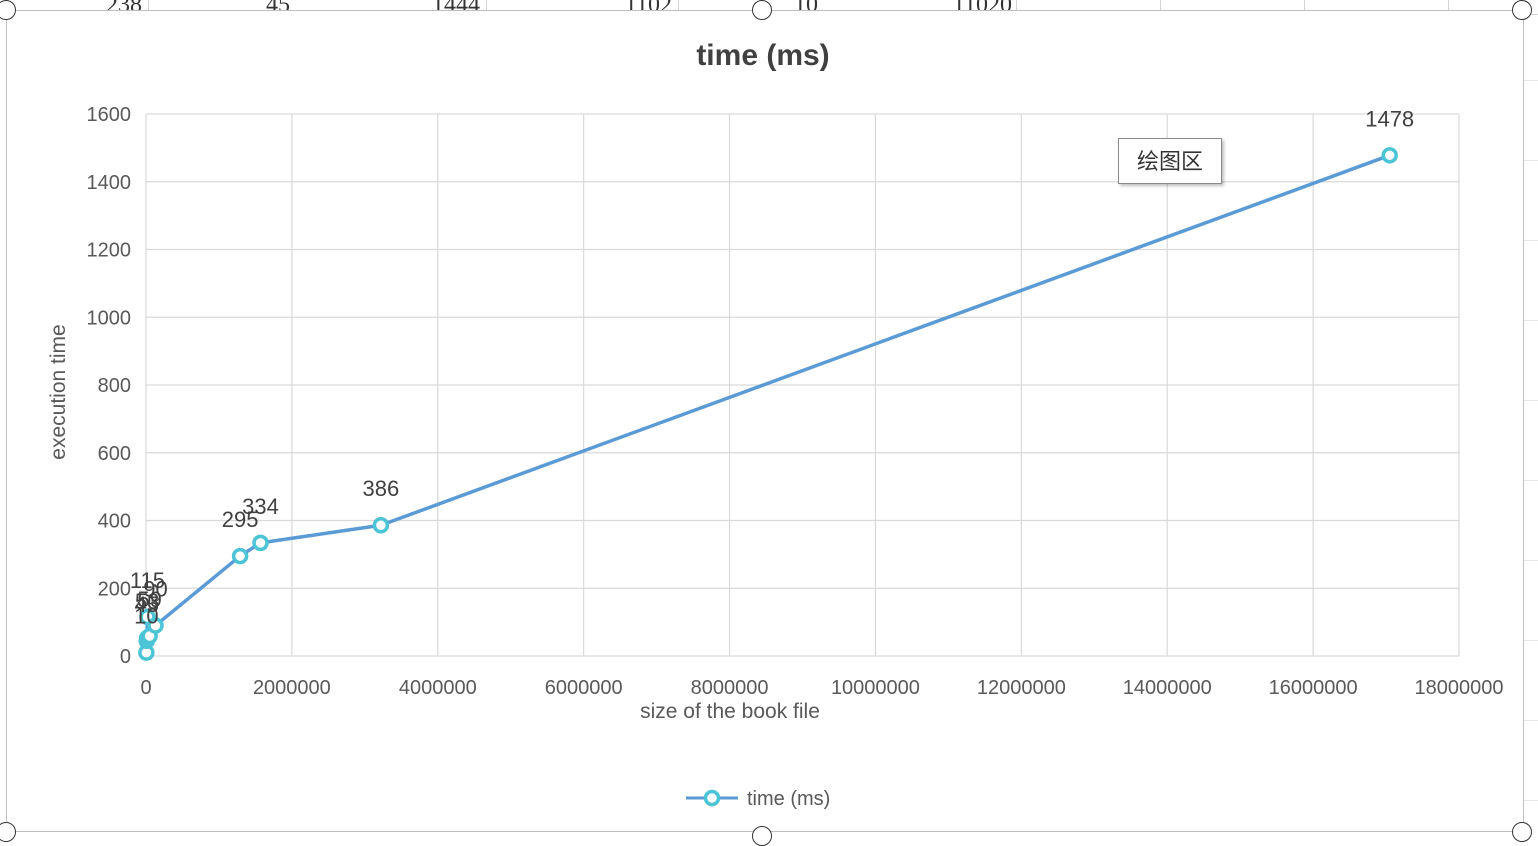 The width and height of the screenshot is (1538, 846). What do you see at coordinates (109, 318) in the screenshot?
I see `y-tick-label: 1000` at bounding box center [109, 318].